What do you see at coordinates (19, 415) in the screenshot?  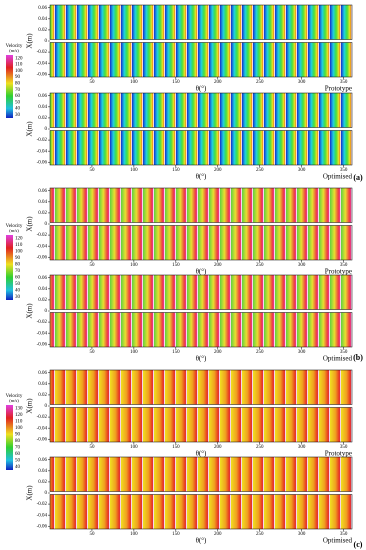 I see `colorbar-tick-label: 120` at bounding box center [19, 415].